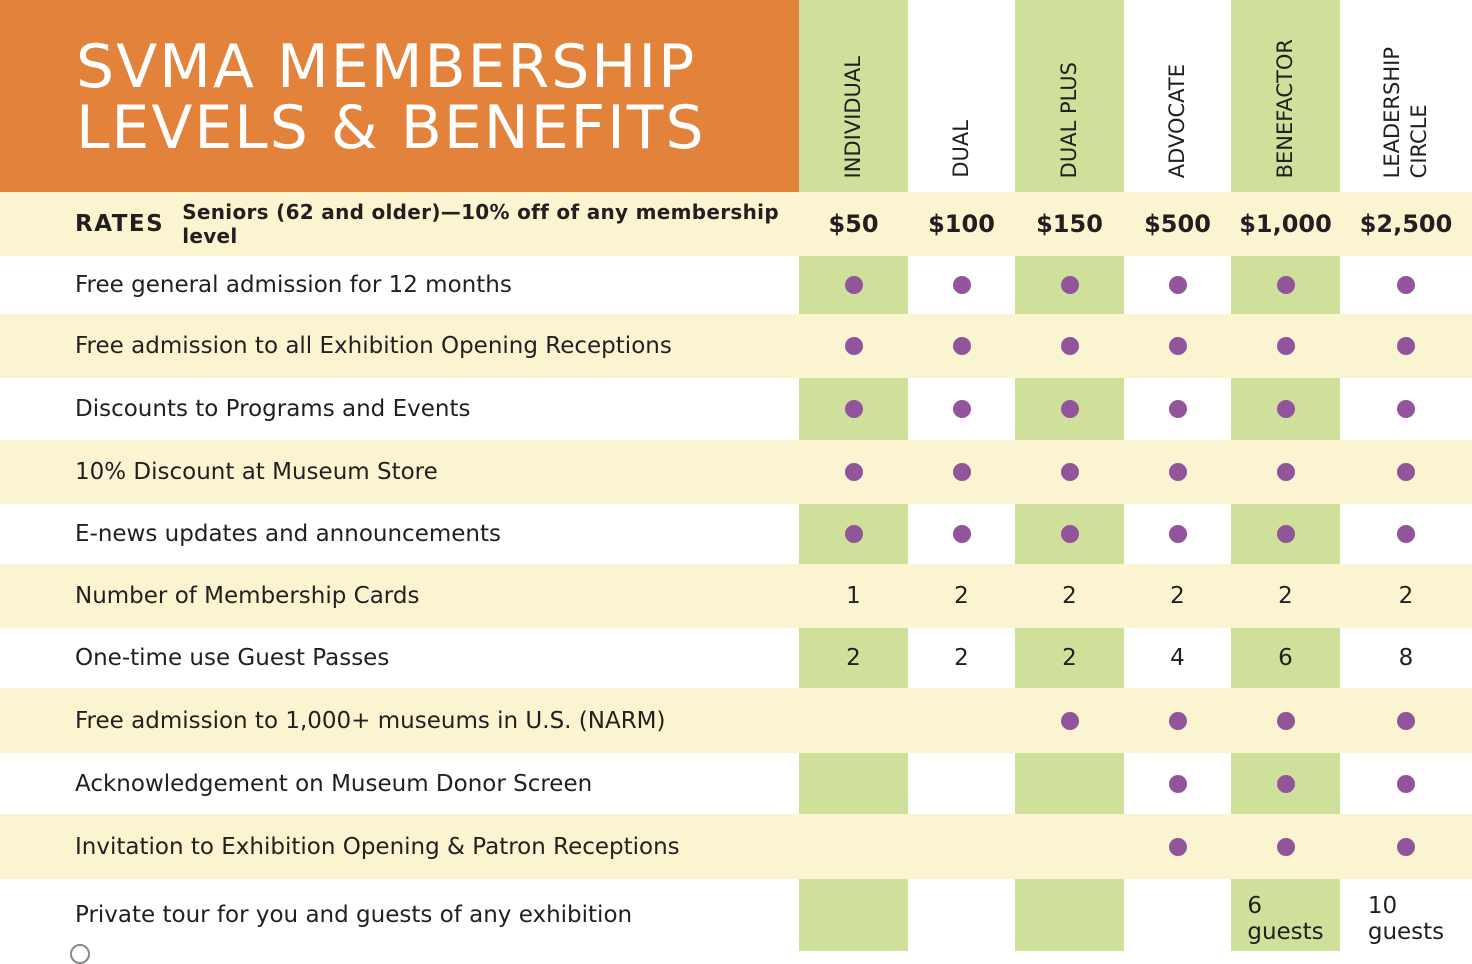  What do you see at coordinates (853, 224) in the screenshot?
I see `rate-cell-individual: $50` at bounding box center [853, 224].